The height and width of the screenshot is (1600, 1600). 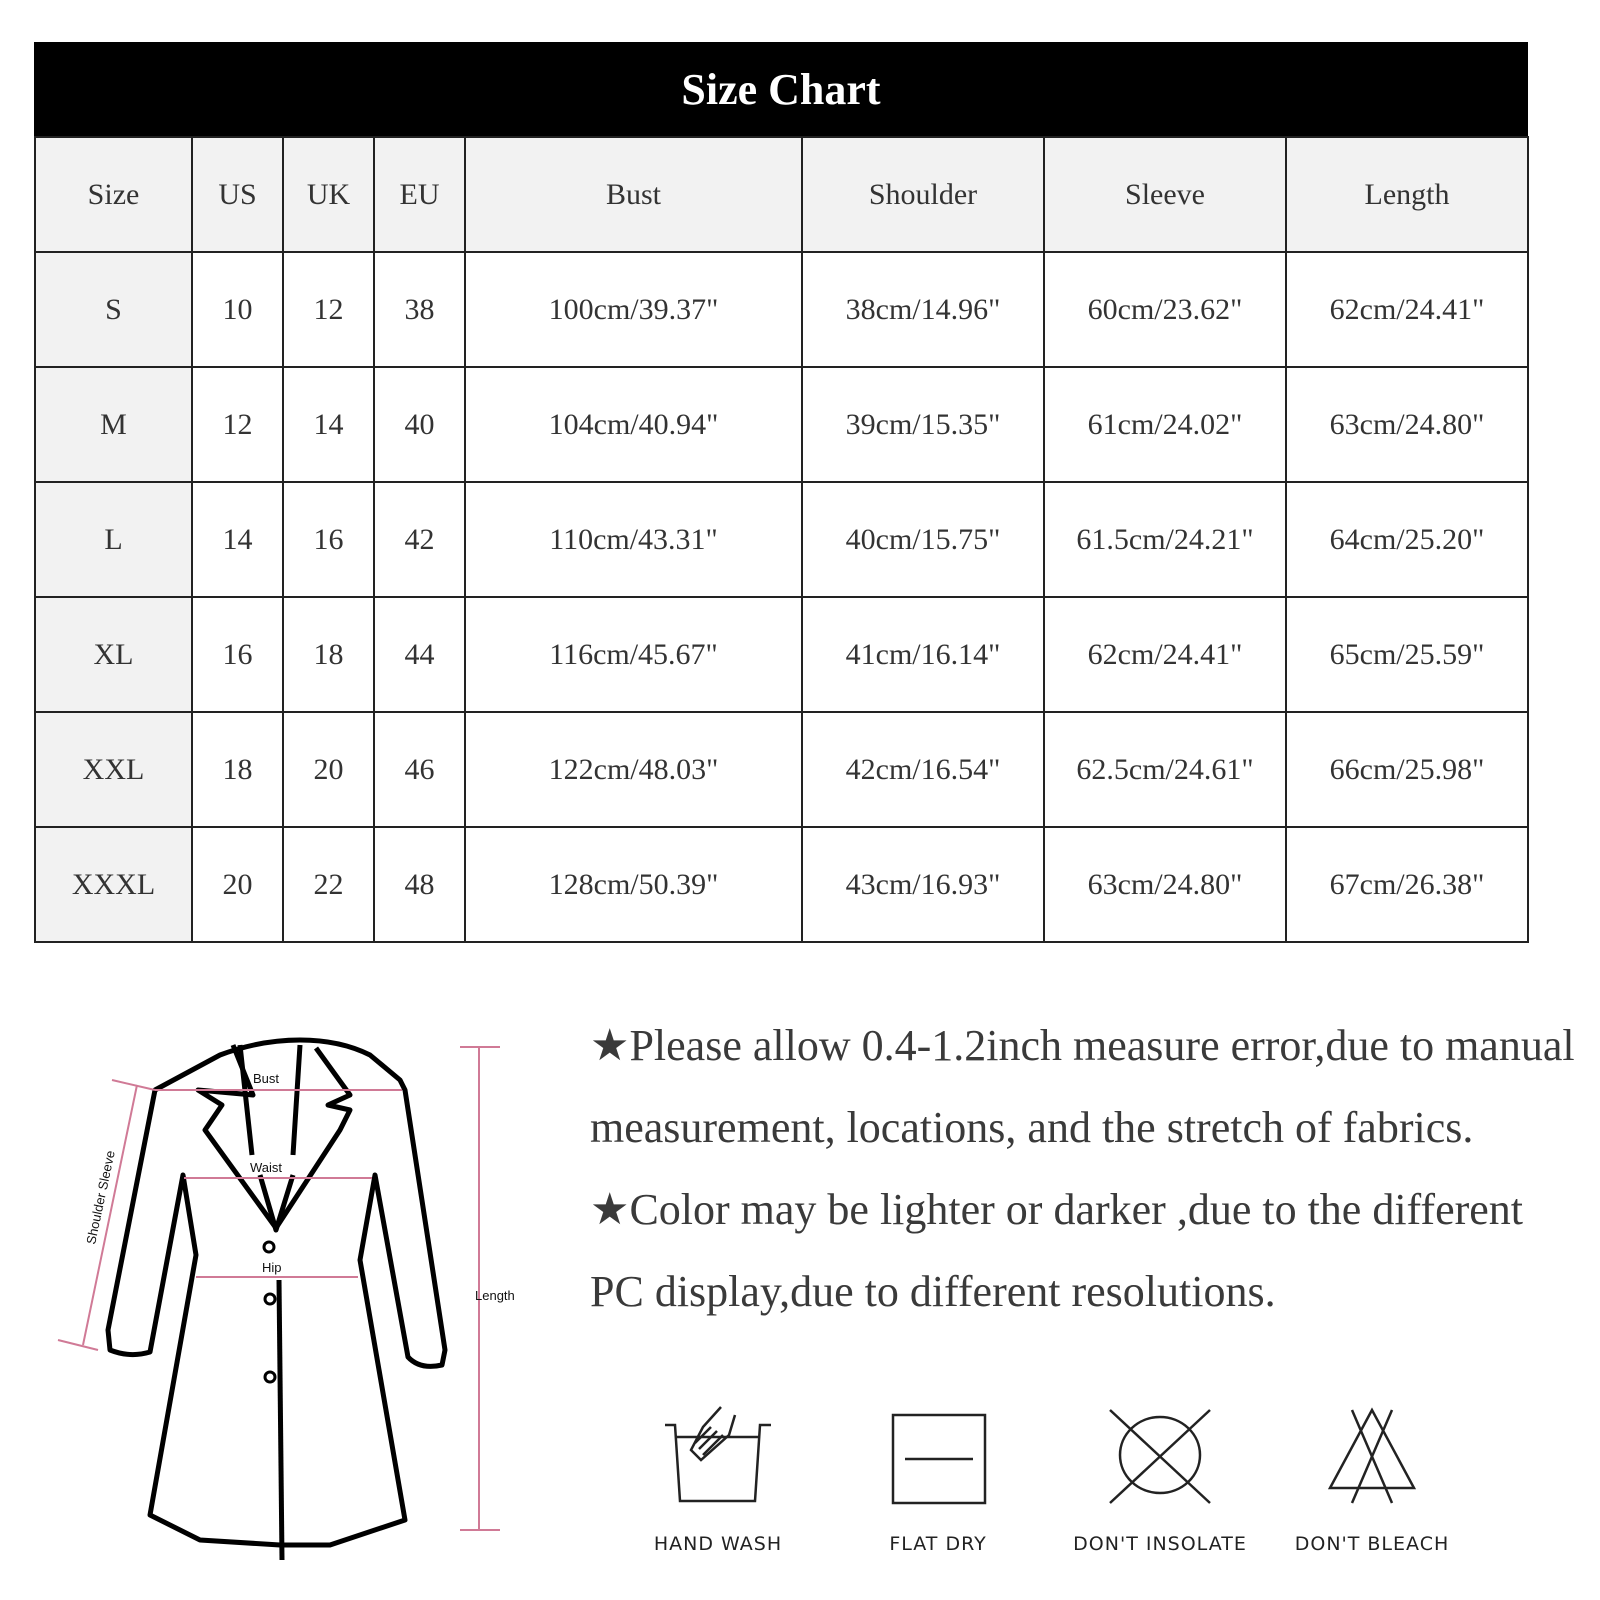 What do you see at coordinates (419, 424) in the screenshot?
I see `cell-eu: 40` at bounding box center [419, 424].